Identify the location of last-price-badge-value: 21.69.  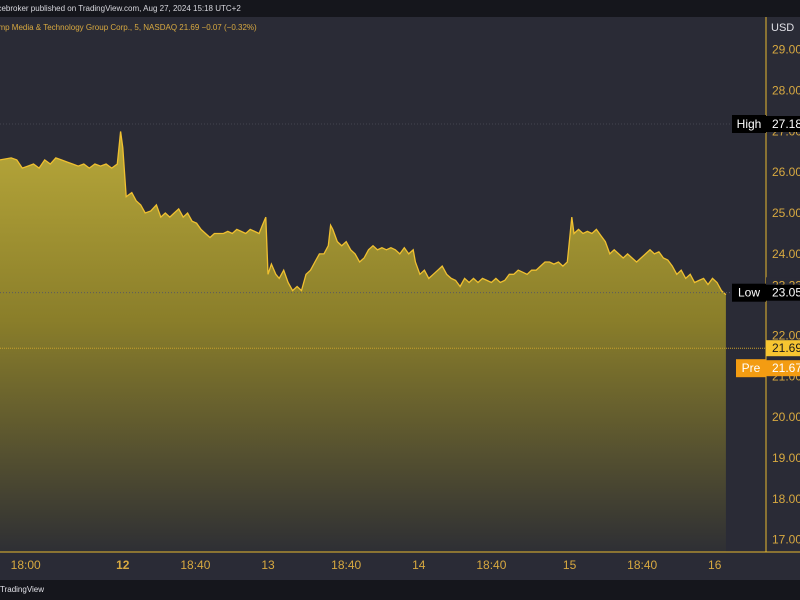
(786, 348).